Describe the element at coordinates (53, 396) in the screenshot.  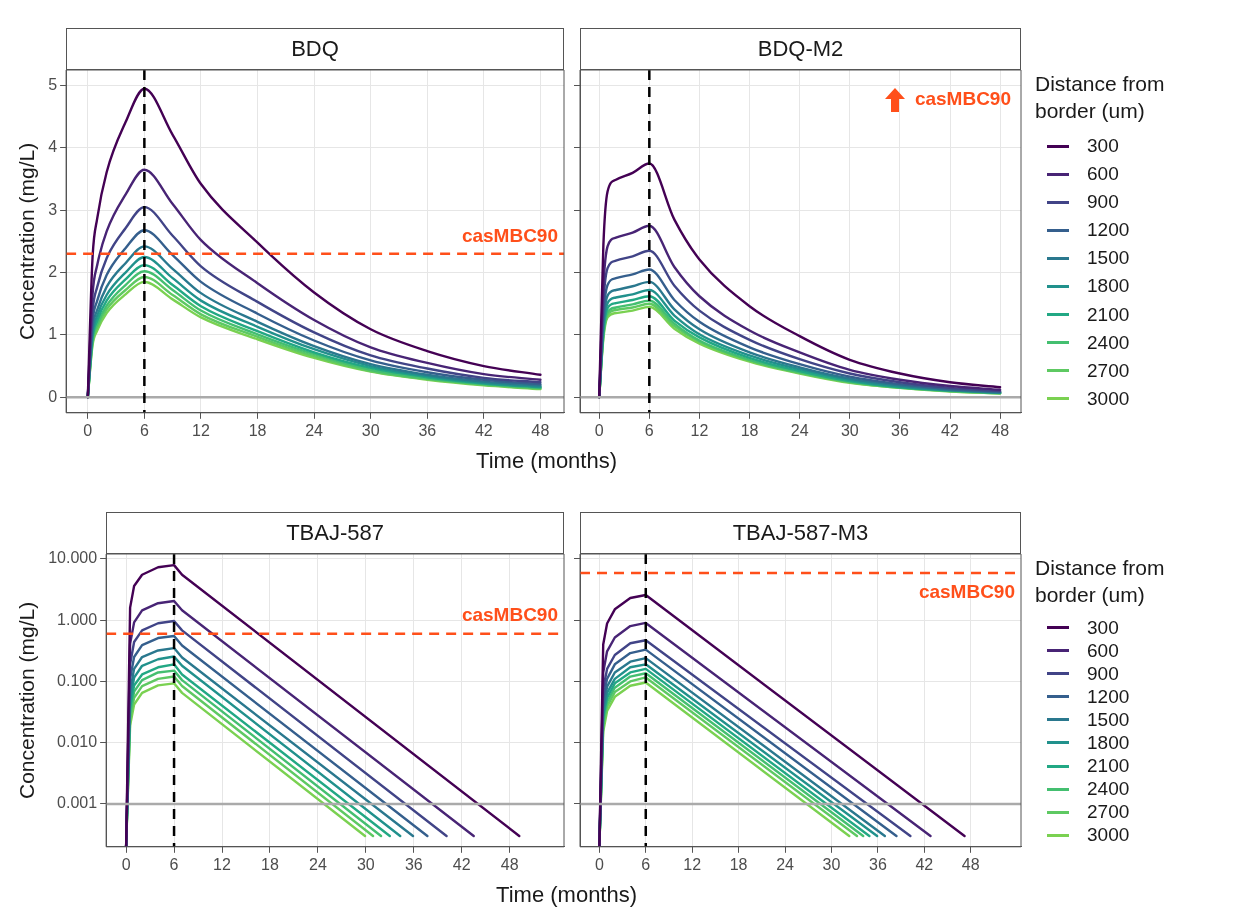
I see `y-tick-label: 0` at that location.